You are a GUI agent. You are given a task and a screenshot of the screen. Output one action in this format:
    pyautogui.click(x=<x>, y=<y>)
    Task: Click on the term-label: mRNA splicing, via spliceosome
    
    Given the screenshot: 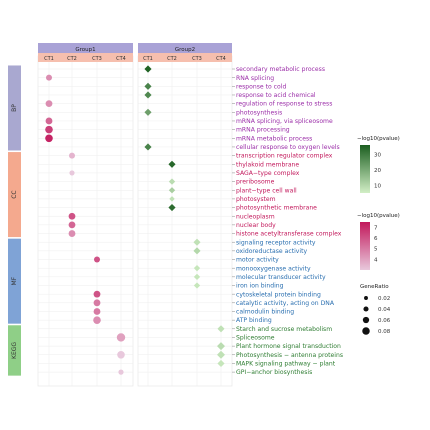 What is the action you would take?
    pyautogui.click(x=284, y=121)
    